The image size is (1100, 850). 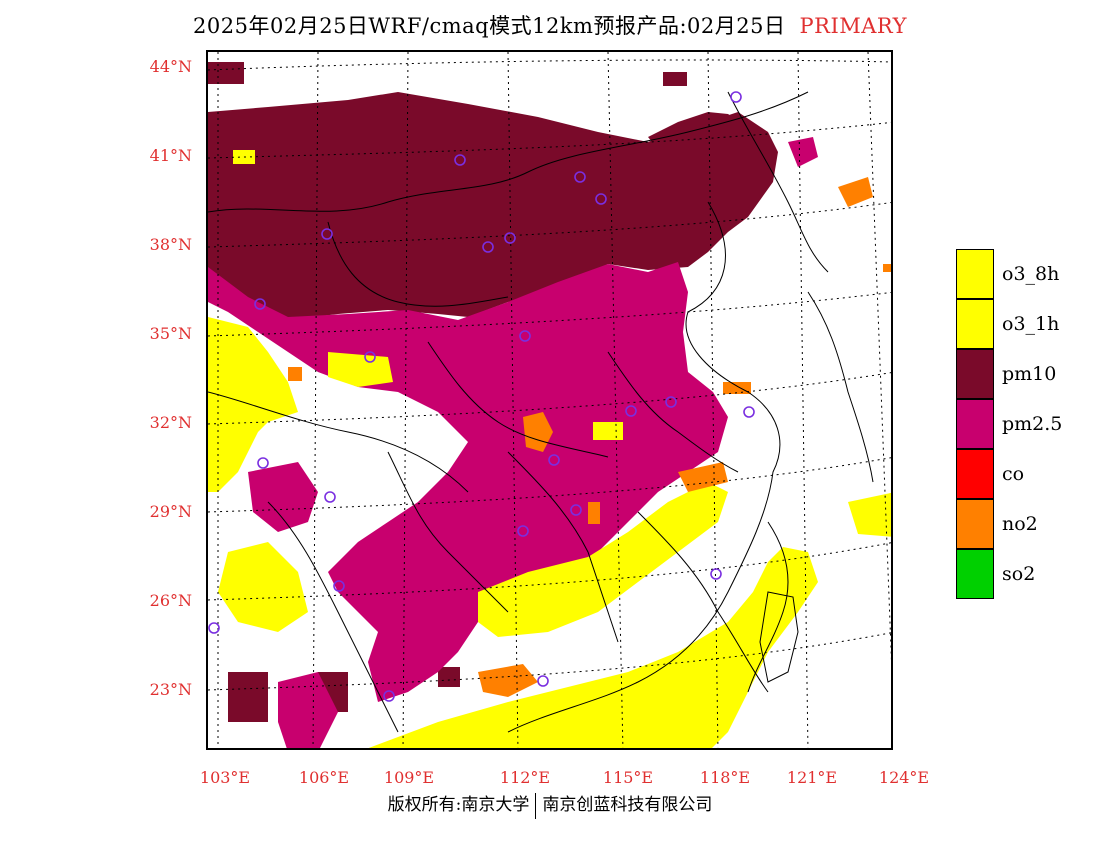 I want to click on title-primary-tag: PRIMARY, so click(x=853, y=26).